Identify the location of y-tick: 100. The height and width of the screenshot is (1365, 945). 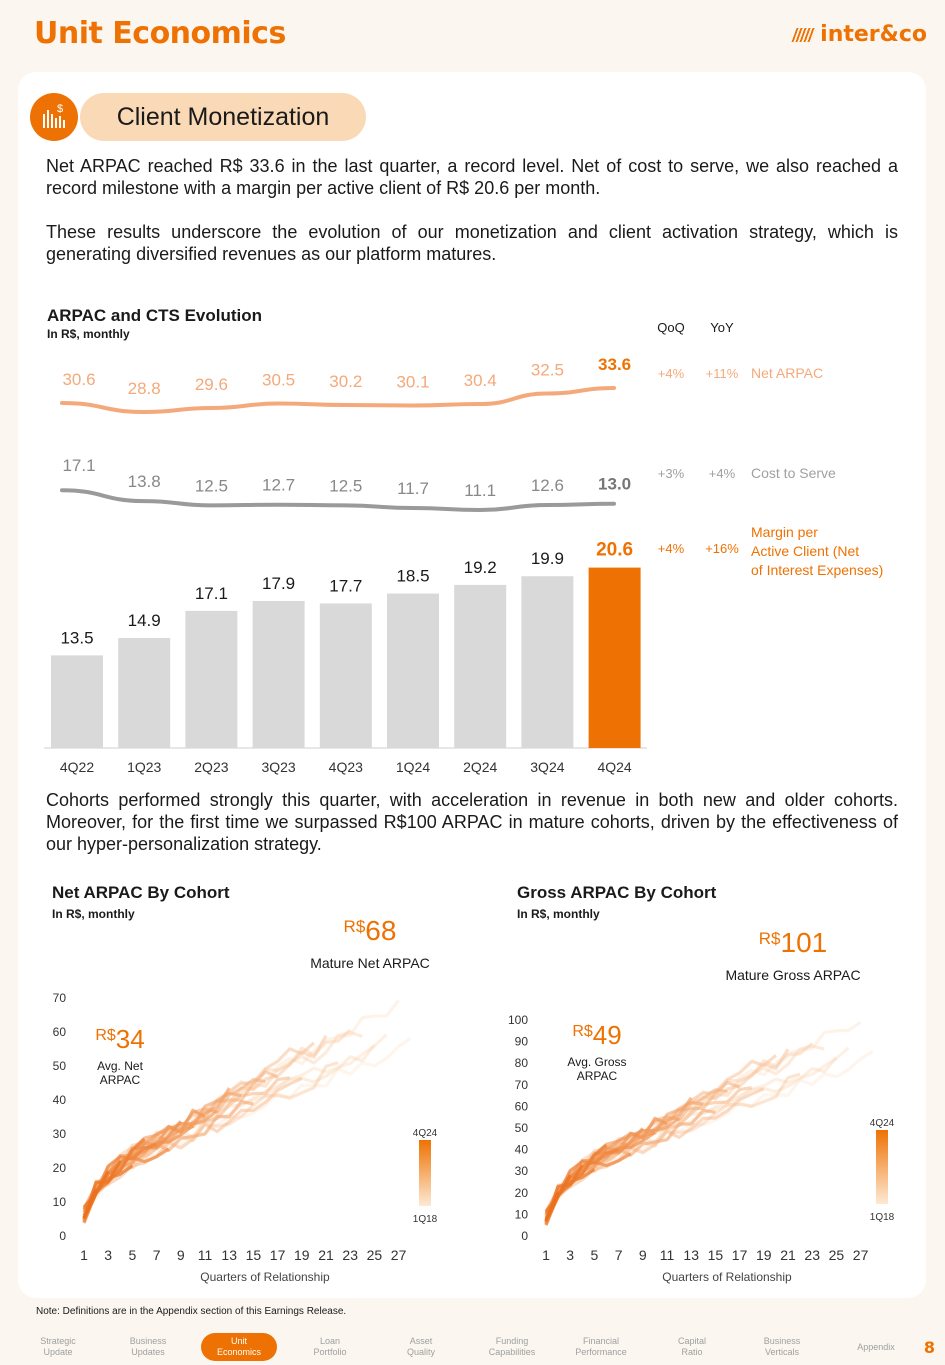
(518, 1020).